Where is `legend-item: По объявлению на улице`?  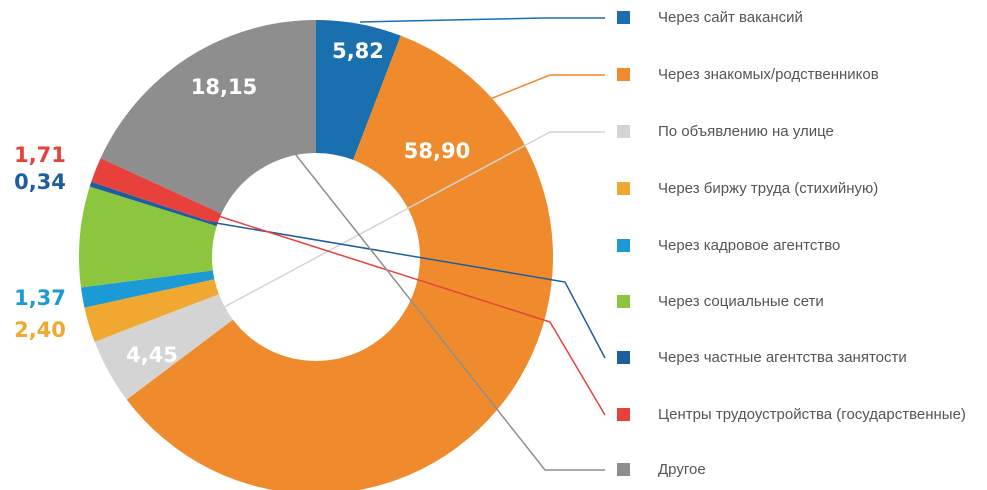 legend-item: По объявлению на улице is located at coordinates (800, 132).